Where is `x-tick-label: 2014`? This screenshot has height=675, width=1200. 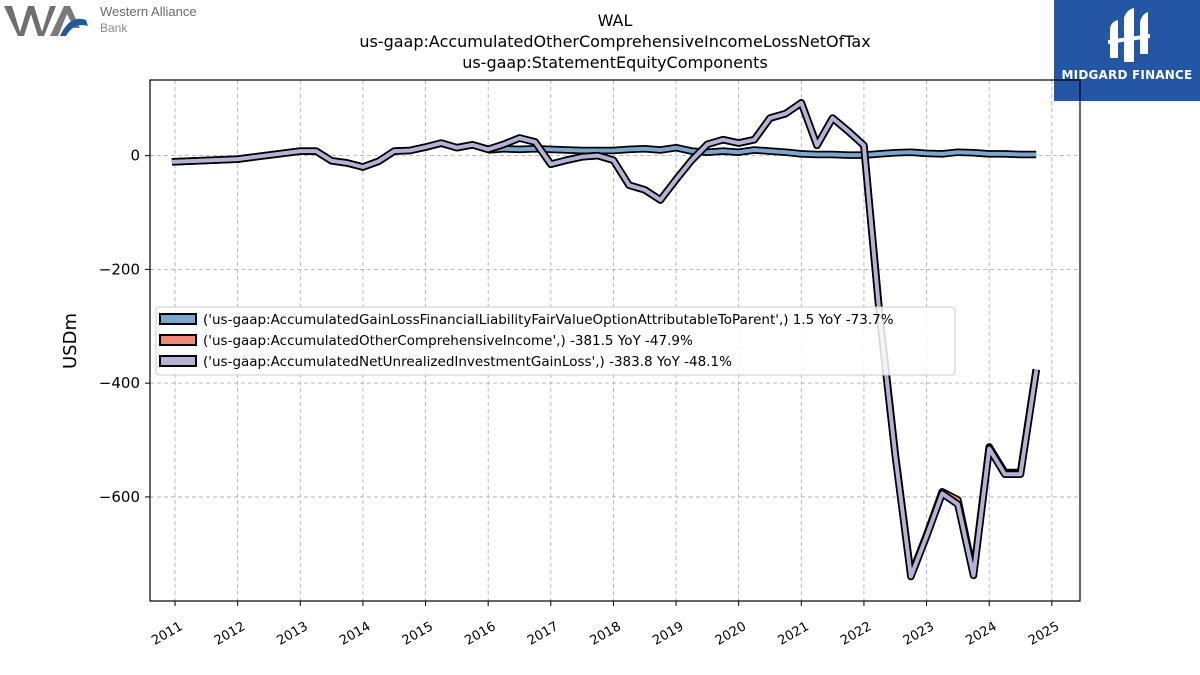
x-tick-label: 2014 is located at coordinates (355, 634).